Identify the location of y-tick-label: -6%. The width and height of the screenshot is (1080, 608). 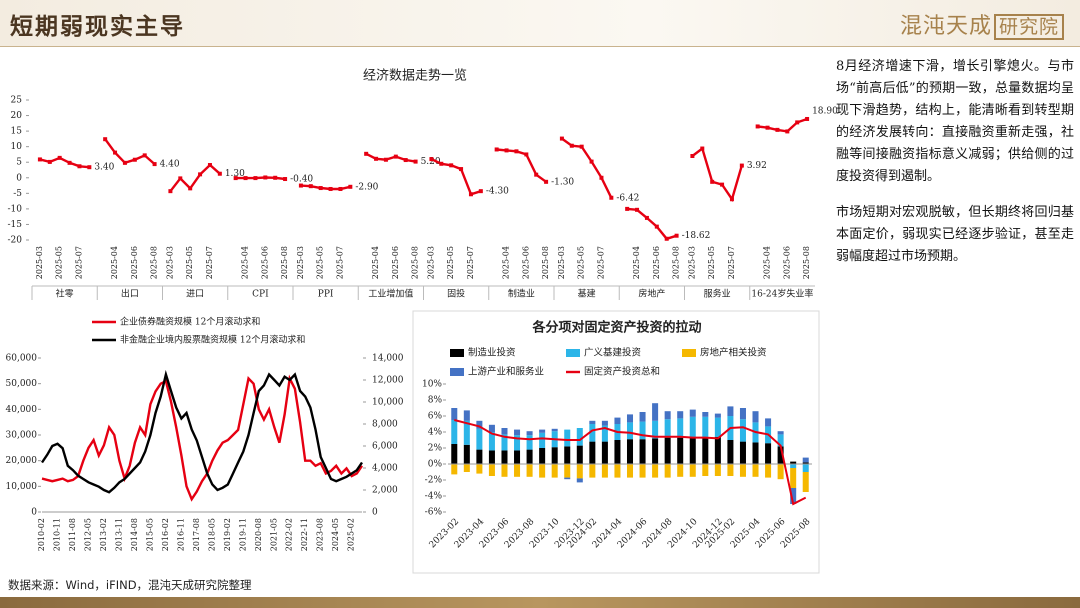
(434, 513).